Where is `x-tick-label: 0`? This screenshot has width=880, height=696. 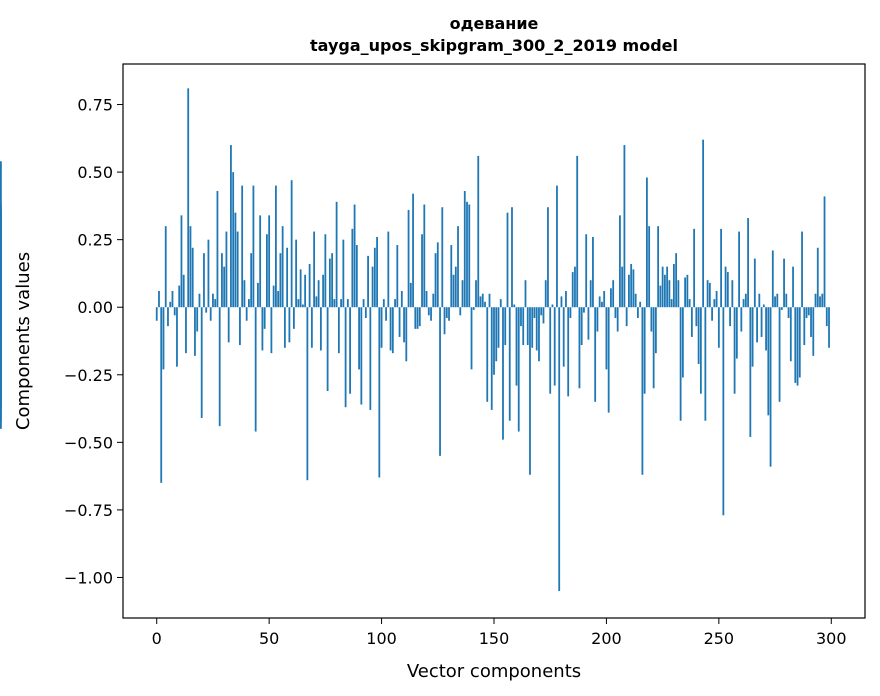
x-tick-label: 0 is located at coordinates (157, 638).